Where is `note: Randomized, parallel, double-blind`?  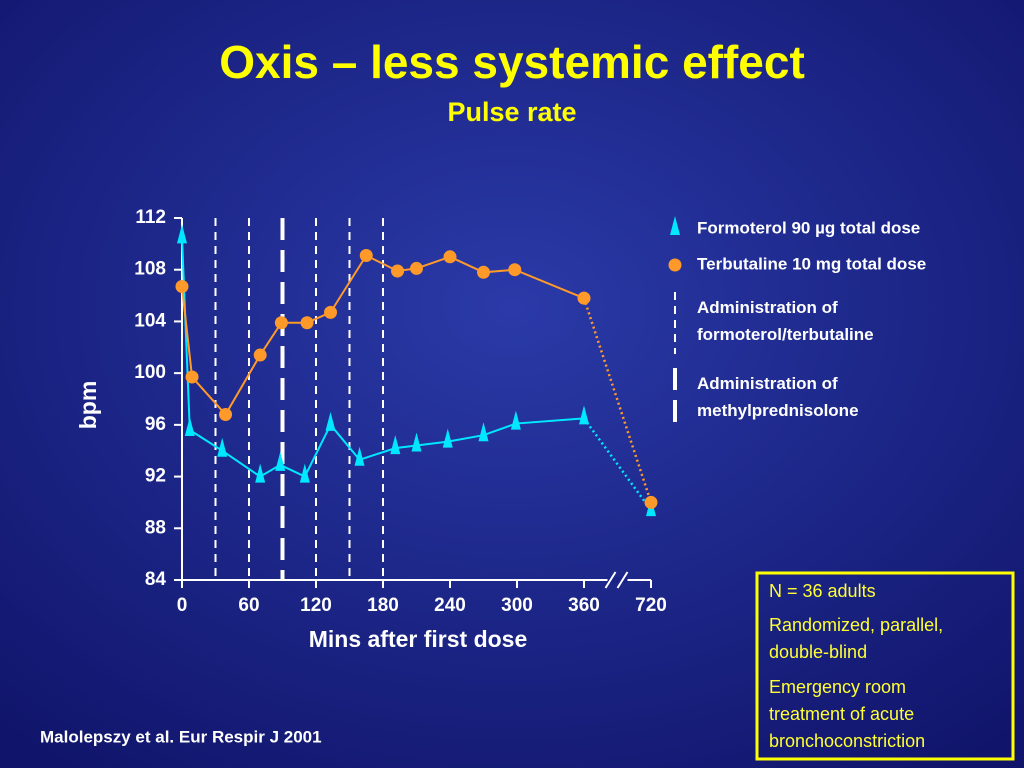 note: Randomized, parallel, double-blind is located at coordinates (856, 638).